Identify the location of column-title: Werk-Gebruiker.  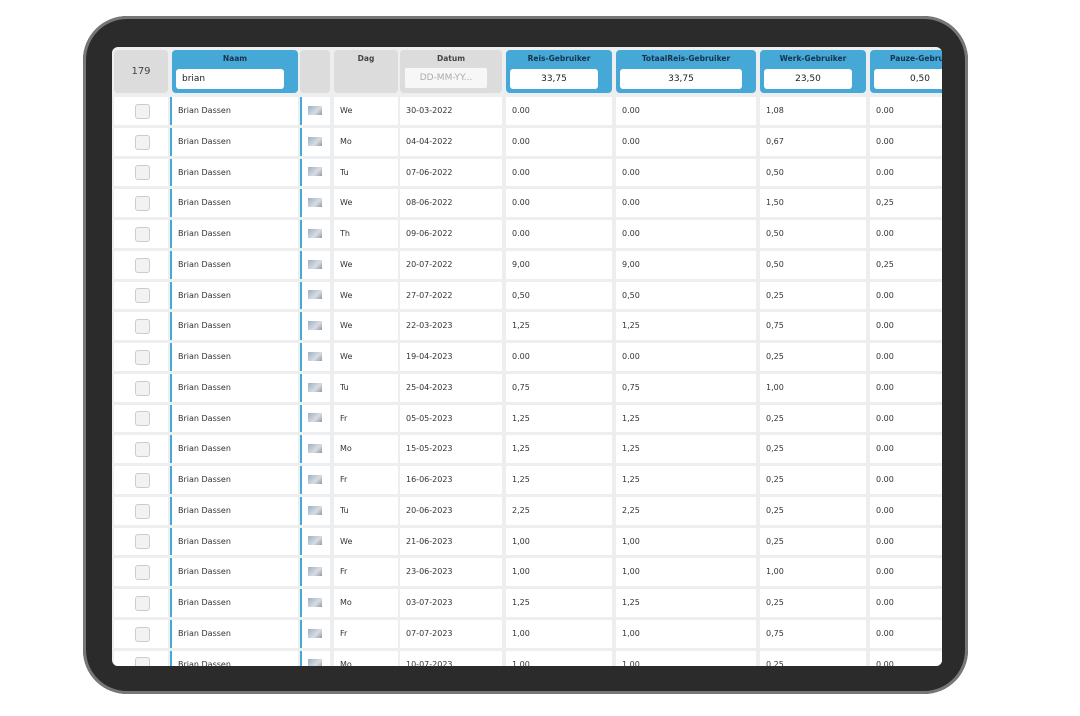
(813, 58).